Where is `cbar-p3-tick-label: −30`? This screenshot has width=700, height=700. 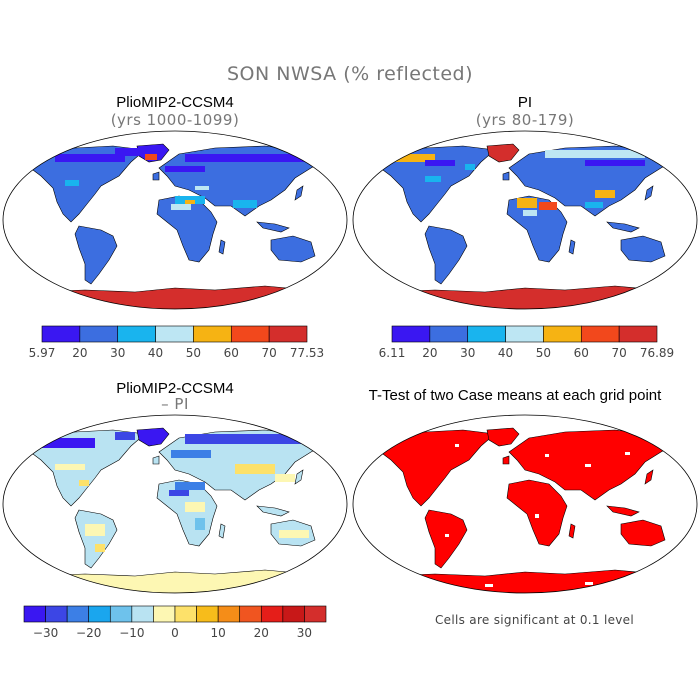
cbar-p3-tick-label: −30 is located at coordinates (45, 633).